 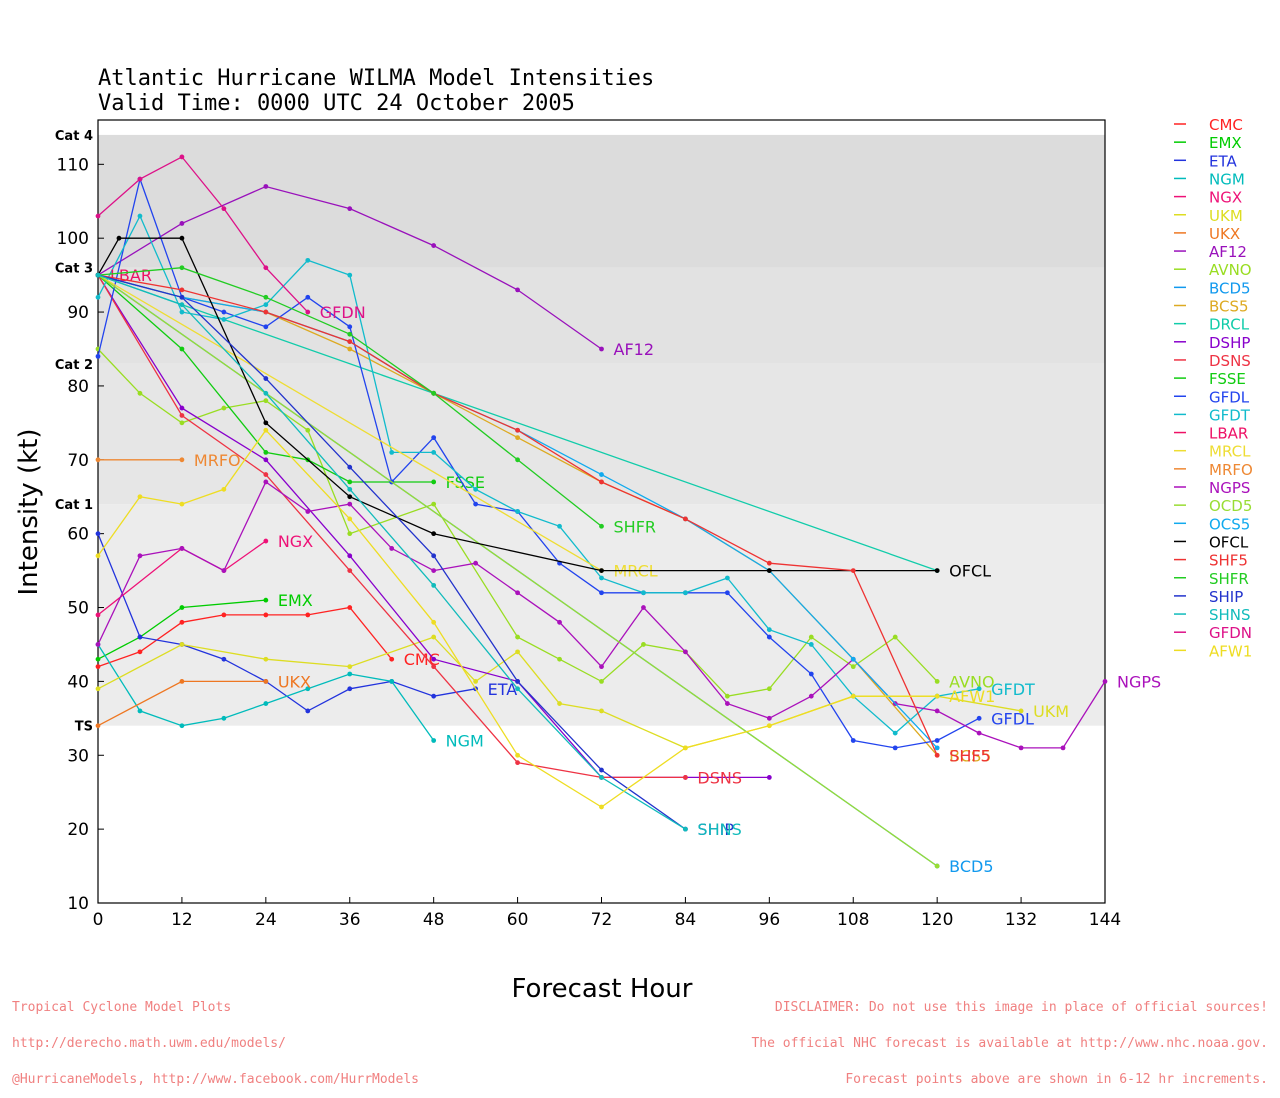 I want to click on x-tick-label: 72, so click(x=602, y=920).